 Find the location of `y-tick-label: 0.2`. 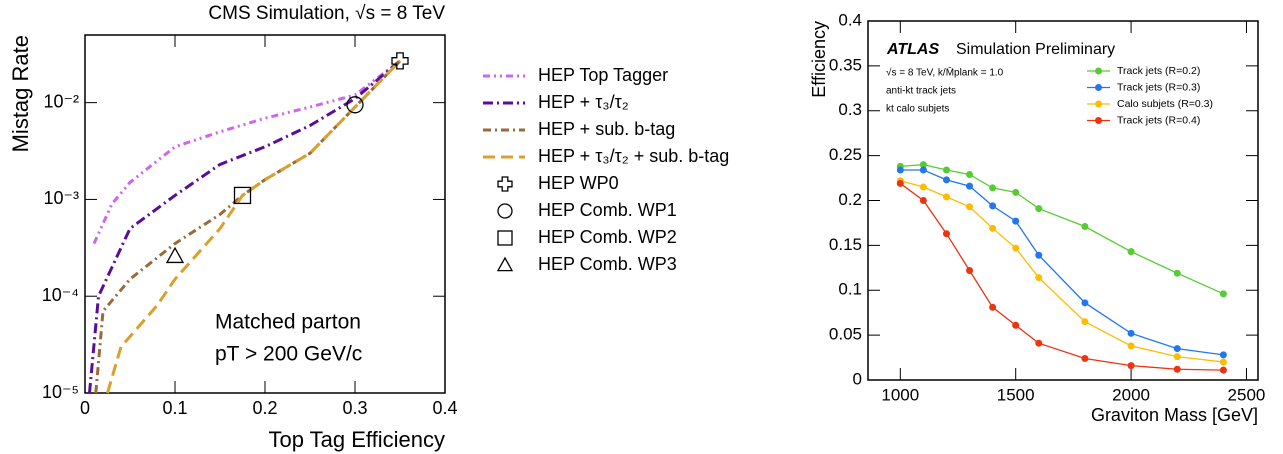

y-tick-label: 0.2 is located at coordinates (850, 199).